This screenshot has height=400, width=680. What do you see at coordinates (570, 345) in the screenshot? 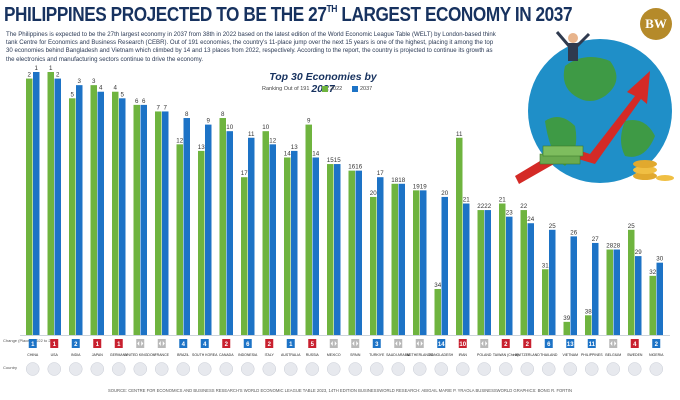
I see `change-value: 13` at bounding box center [570, 345].